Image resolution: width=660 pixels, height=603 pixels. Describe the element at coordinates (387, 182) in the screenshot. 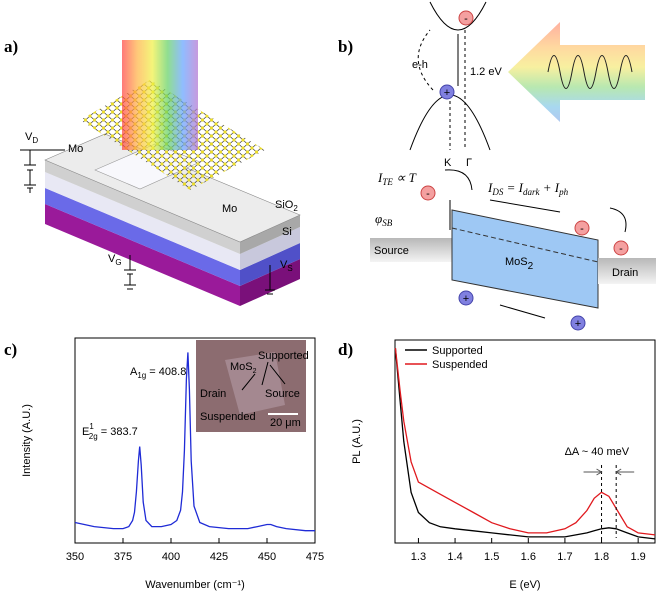

I see `label: TE` at that location.